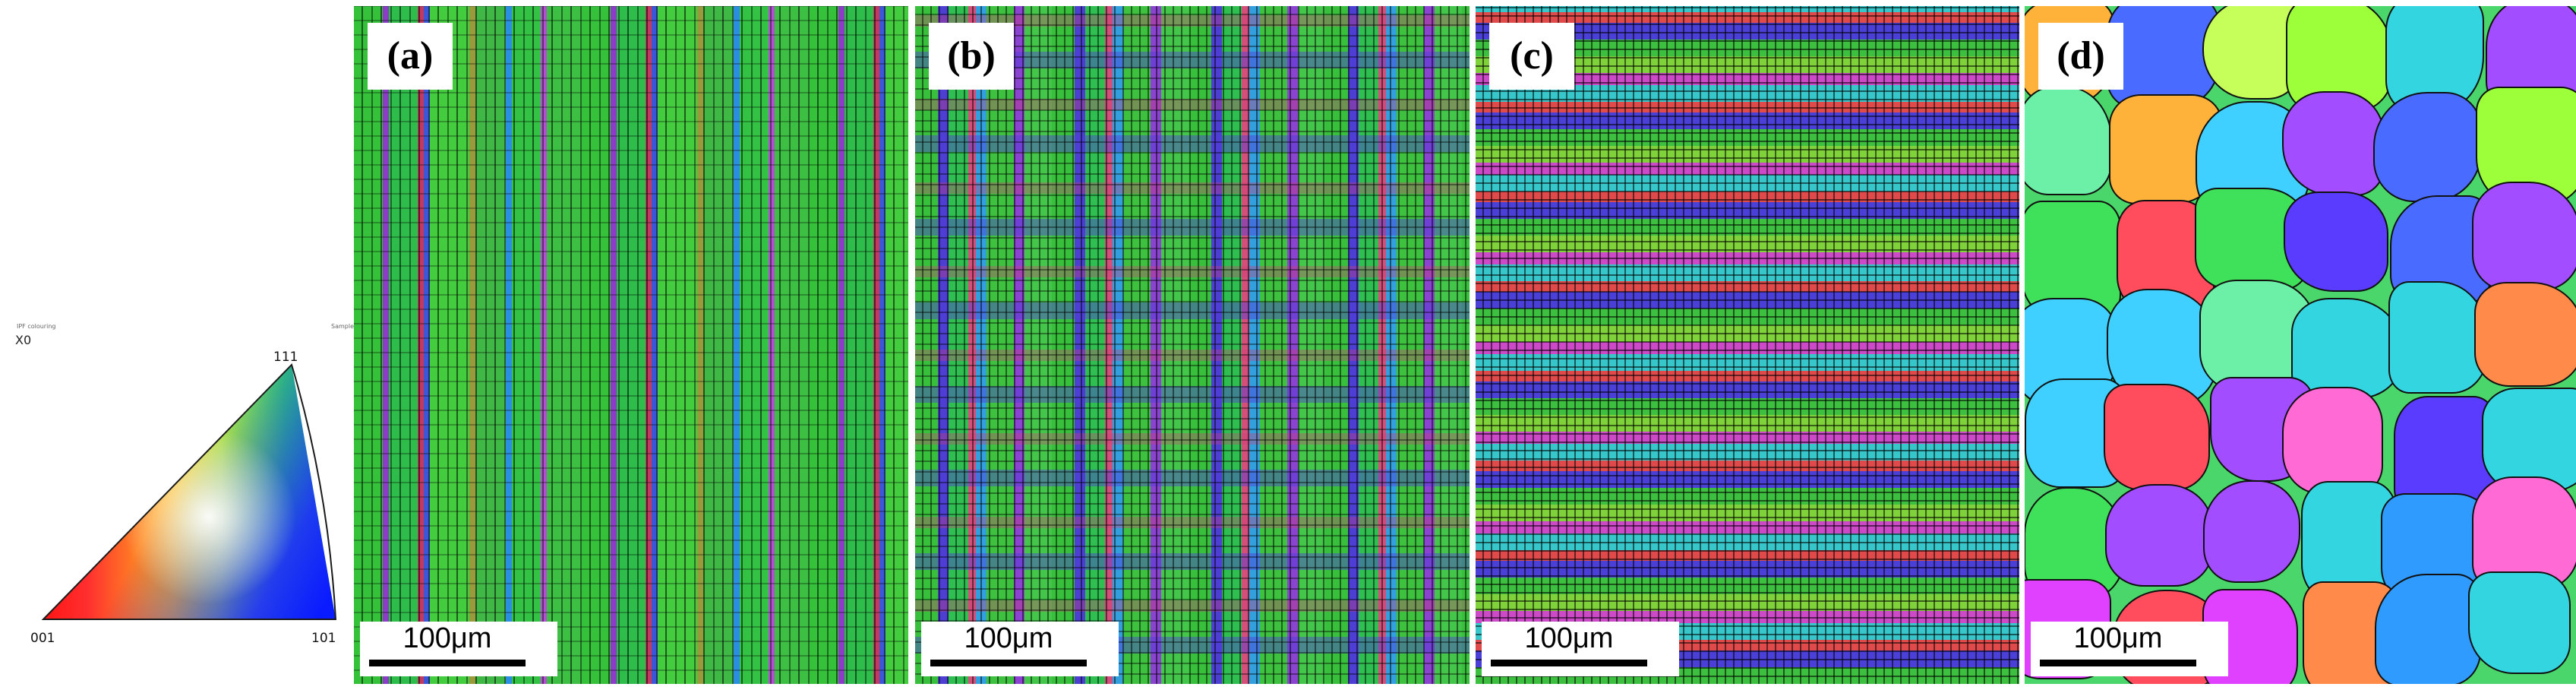  I want to click on panel-label-b: (b), so click(971, 57).